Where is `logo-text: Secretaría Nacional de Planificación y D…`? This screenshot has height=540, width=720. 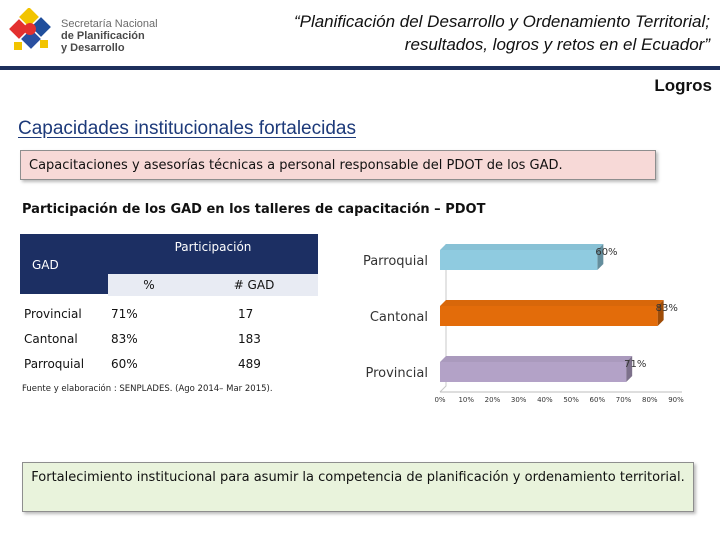 logo-text: Secretaría Nacional de Planificación y D… is located at coordinates (109, 36).